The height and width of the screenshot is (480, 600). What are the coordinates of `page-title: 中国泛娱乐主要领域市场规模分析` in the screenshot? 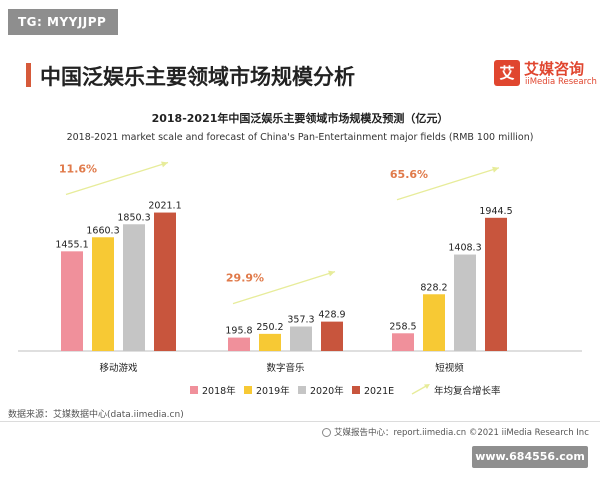 It's located at (197, 77).